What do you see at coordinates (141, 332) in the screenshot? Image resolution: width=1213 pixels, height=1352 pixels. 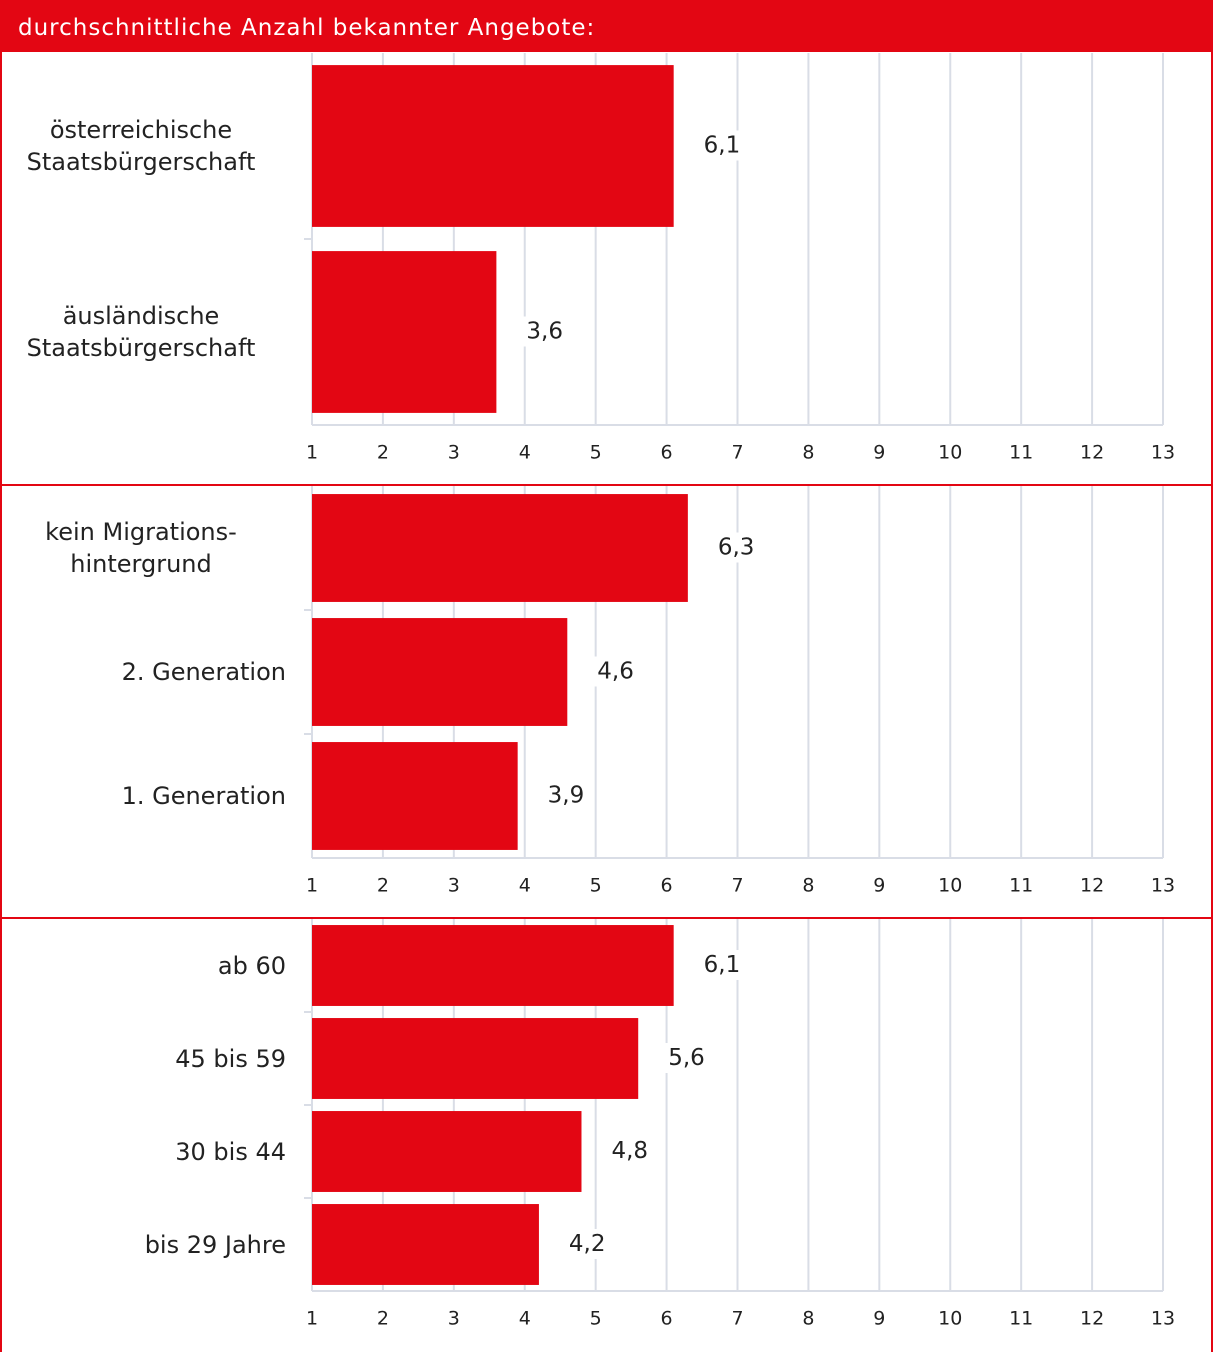 I see `category-label: äusländische Staatsbürgerschaft` at bounding box center [141, 332].